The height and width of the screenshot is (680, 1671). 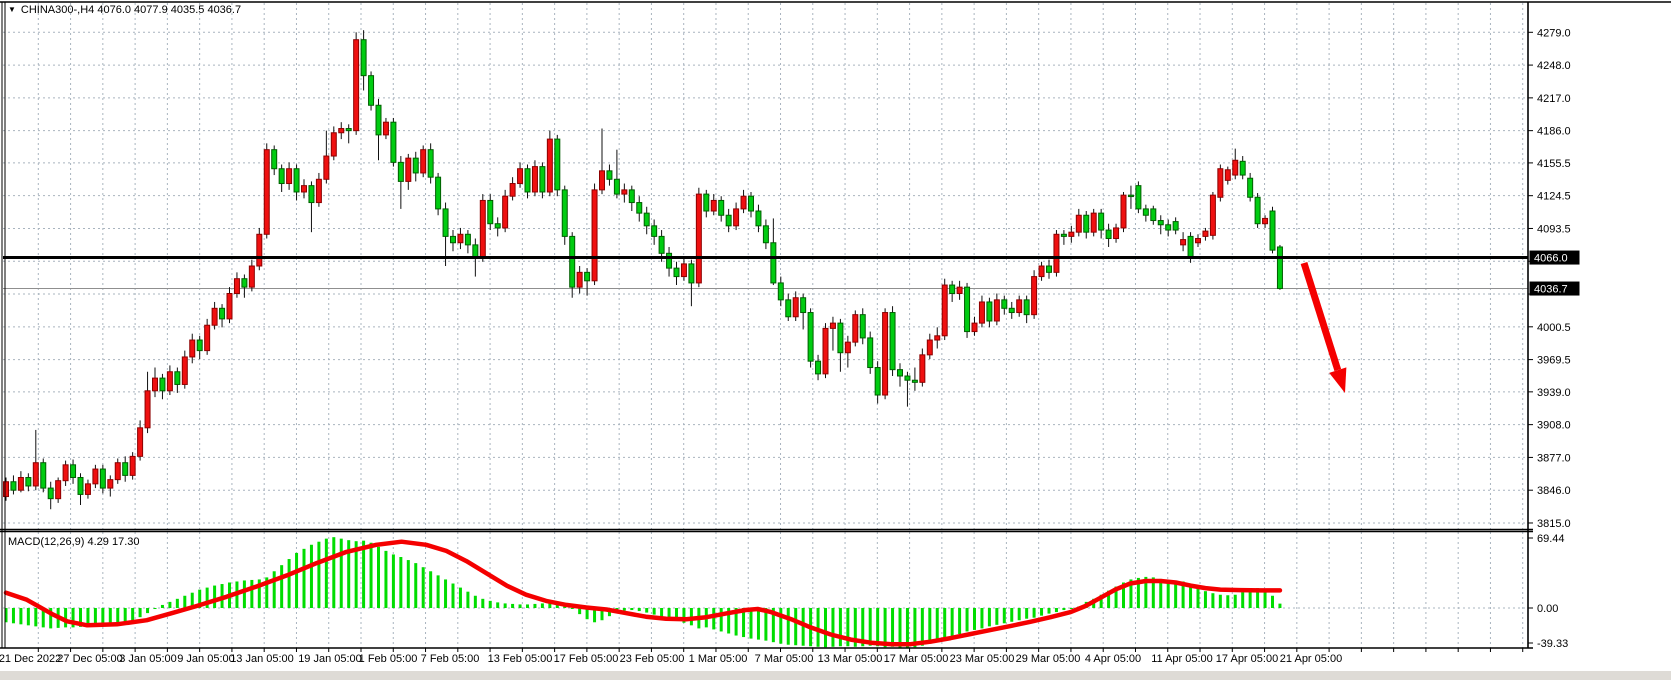 What do you see at coordinates (1182, 659) in the screenshot?
I see `time-tick-label: 11 Apr 05:00` at bounding box center [1182, 659].